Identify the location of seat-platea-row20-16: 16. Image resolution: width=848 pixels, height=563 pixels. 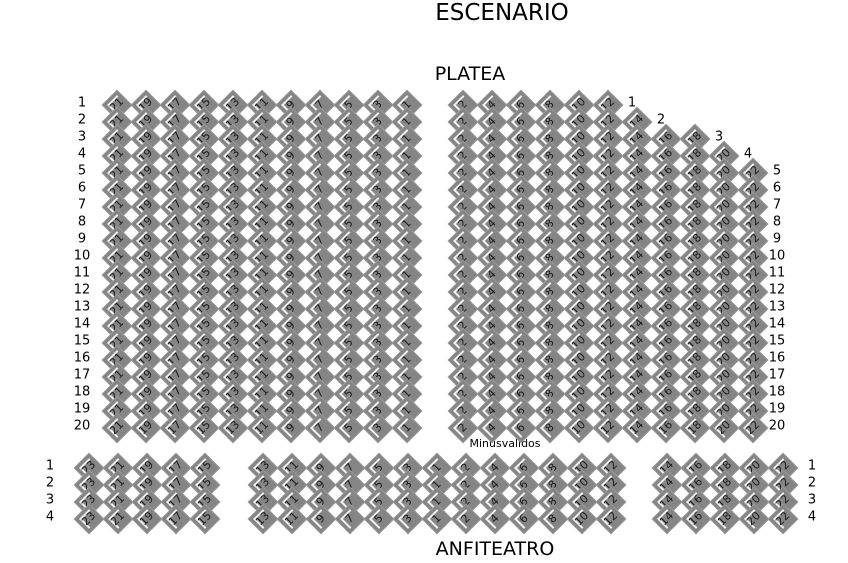
(666, 428).